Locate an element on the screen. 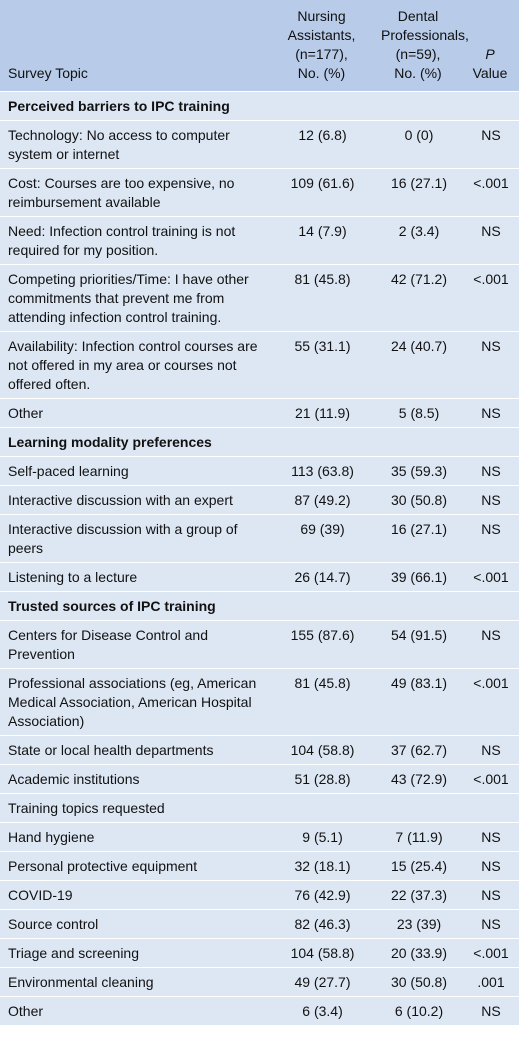  table-row: Perceived barriers to IPC training is located at coordinates (259, 106).